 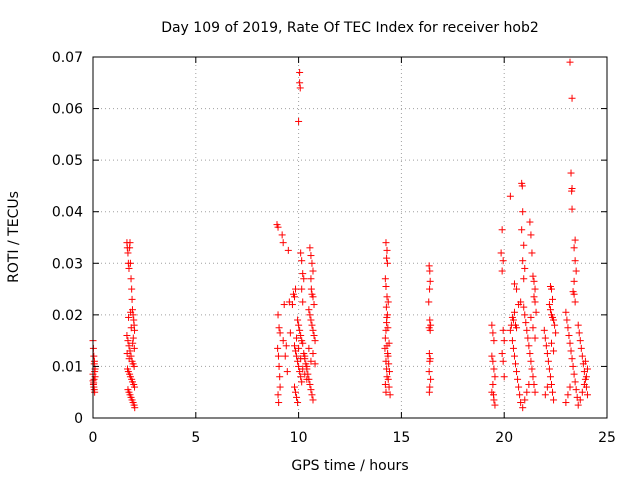 What do you see at coordinates (349, 466) in the screenshot?
I see `x-axis-label: GPS time / hours` at bounding box center [349, 466].